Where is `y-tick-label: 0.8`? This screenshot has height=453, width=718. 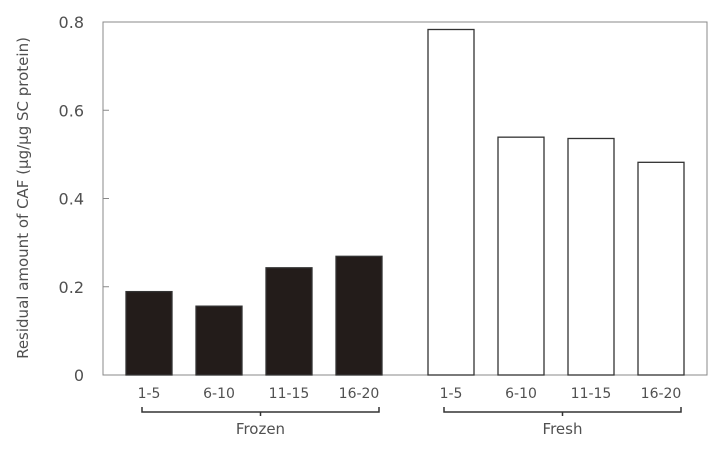 y-tick-label: 0.8 is located at coordinates (71, 22).